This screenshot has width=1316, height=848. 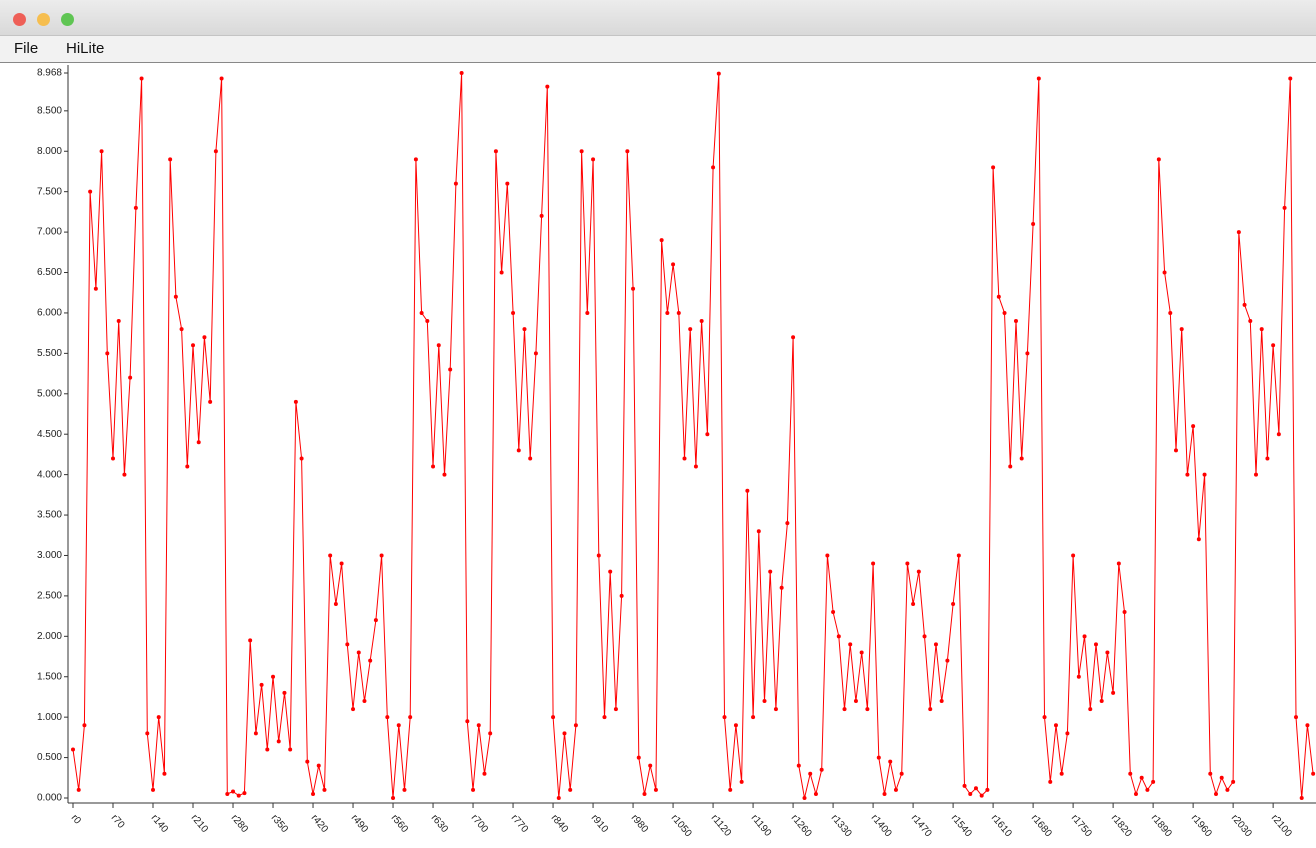 I want to click on menu-item: File, so click(x=26, y=48).